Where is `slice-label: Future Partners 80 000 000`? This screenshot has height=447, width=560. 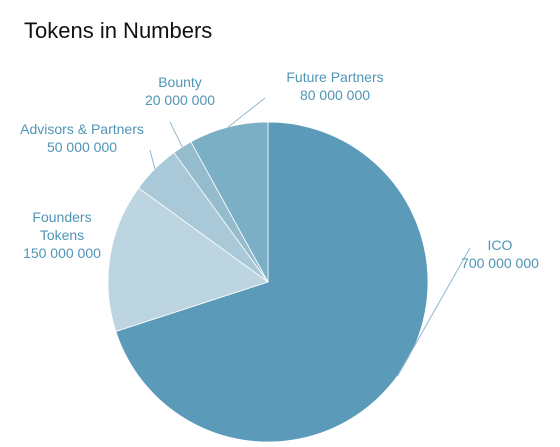
slice-label: Future Partners 80 000 000 is located at coordinates (335, 86).